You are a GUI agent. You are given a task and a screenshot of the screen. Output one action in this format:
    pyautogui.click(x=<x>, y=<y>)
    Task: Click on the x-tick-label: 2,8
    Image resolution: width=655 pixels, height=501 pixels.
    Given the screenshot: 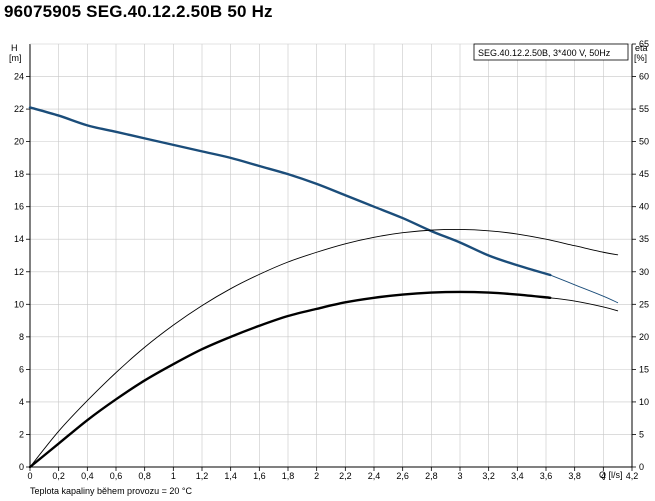 What is the action you would take?
    pyautogui.click(x=431, y=476)
    